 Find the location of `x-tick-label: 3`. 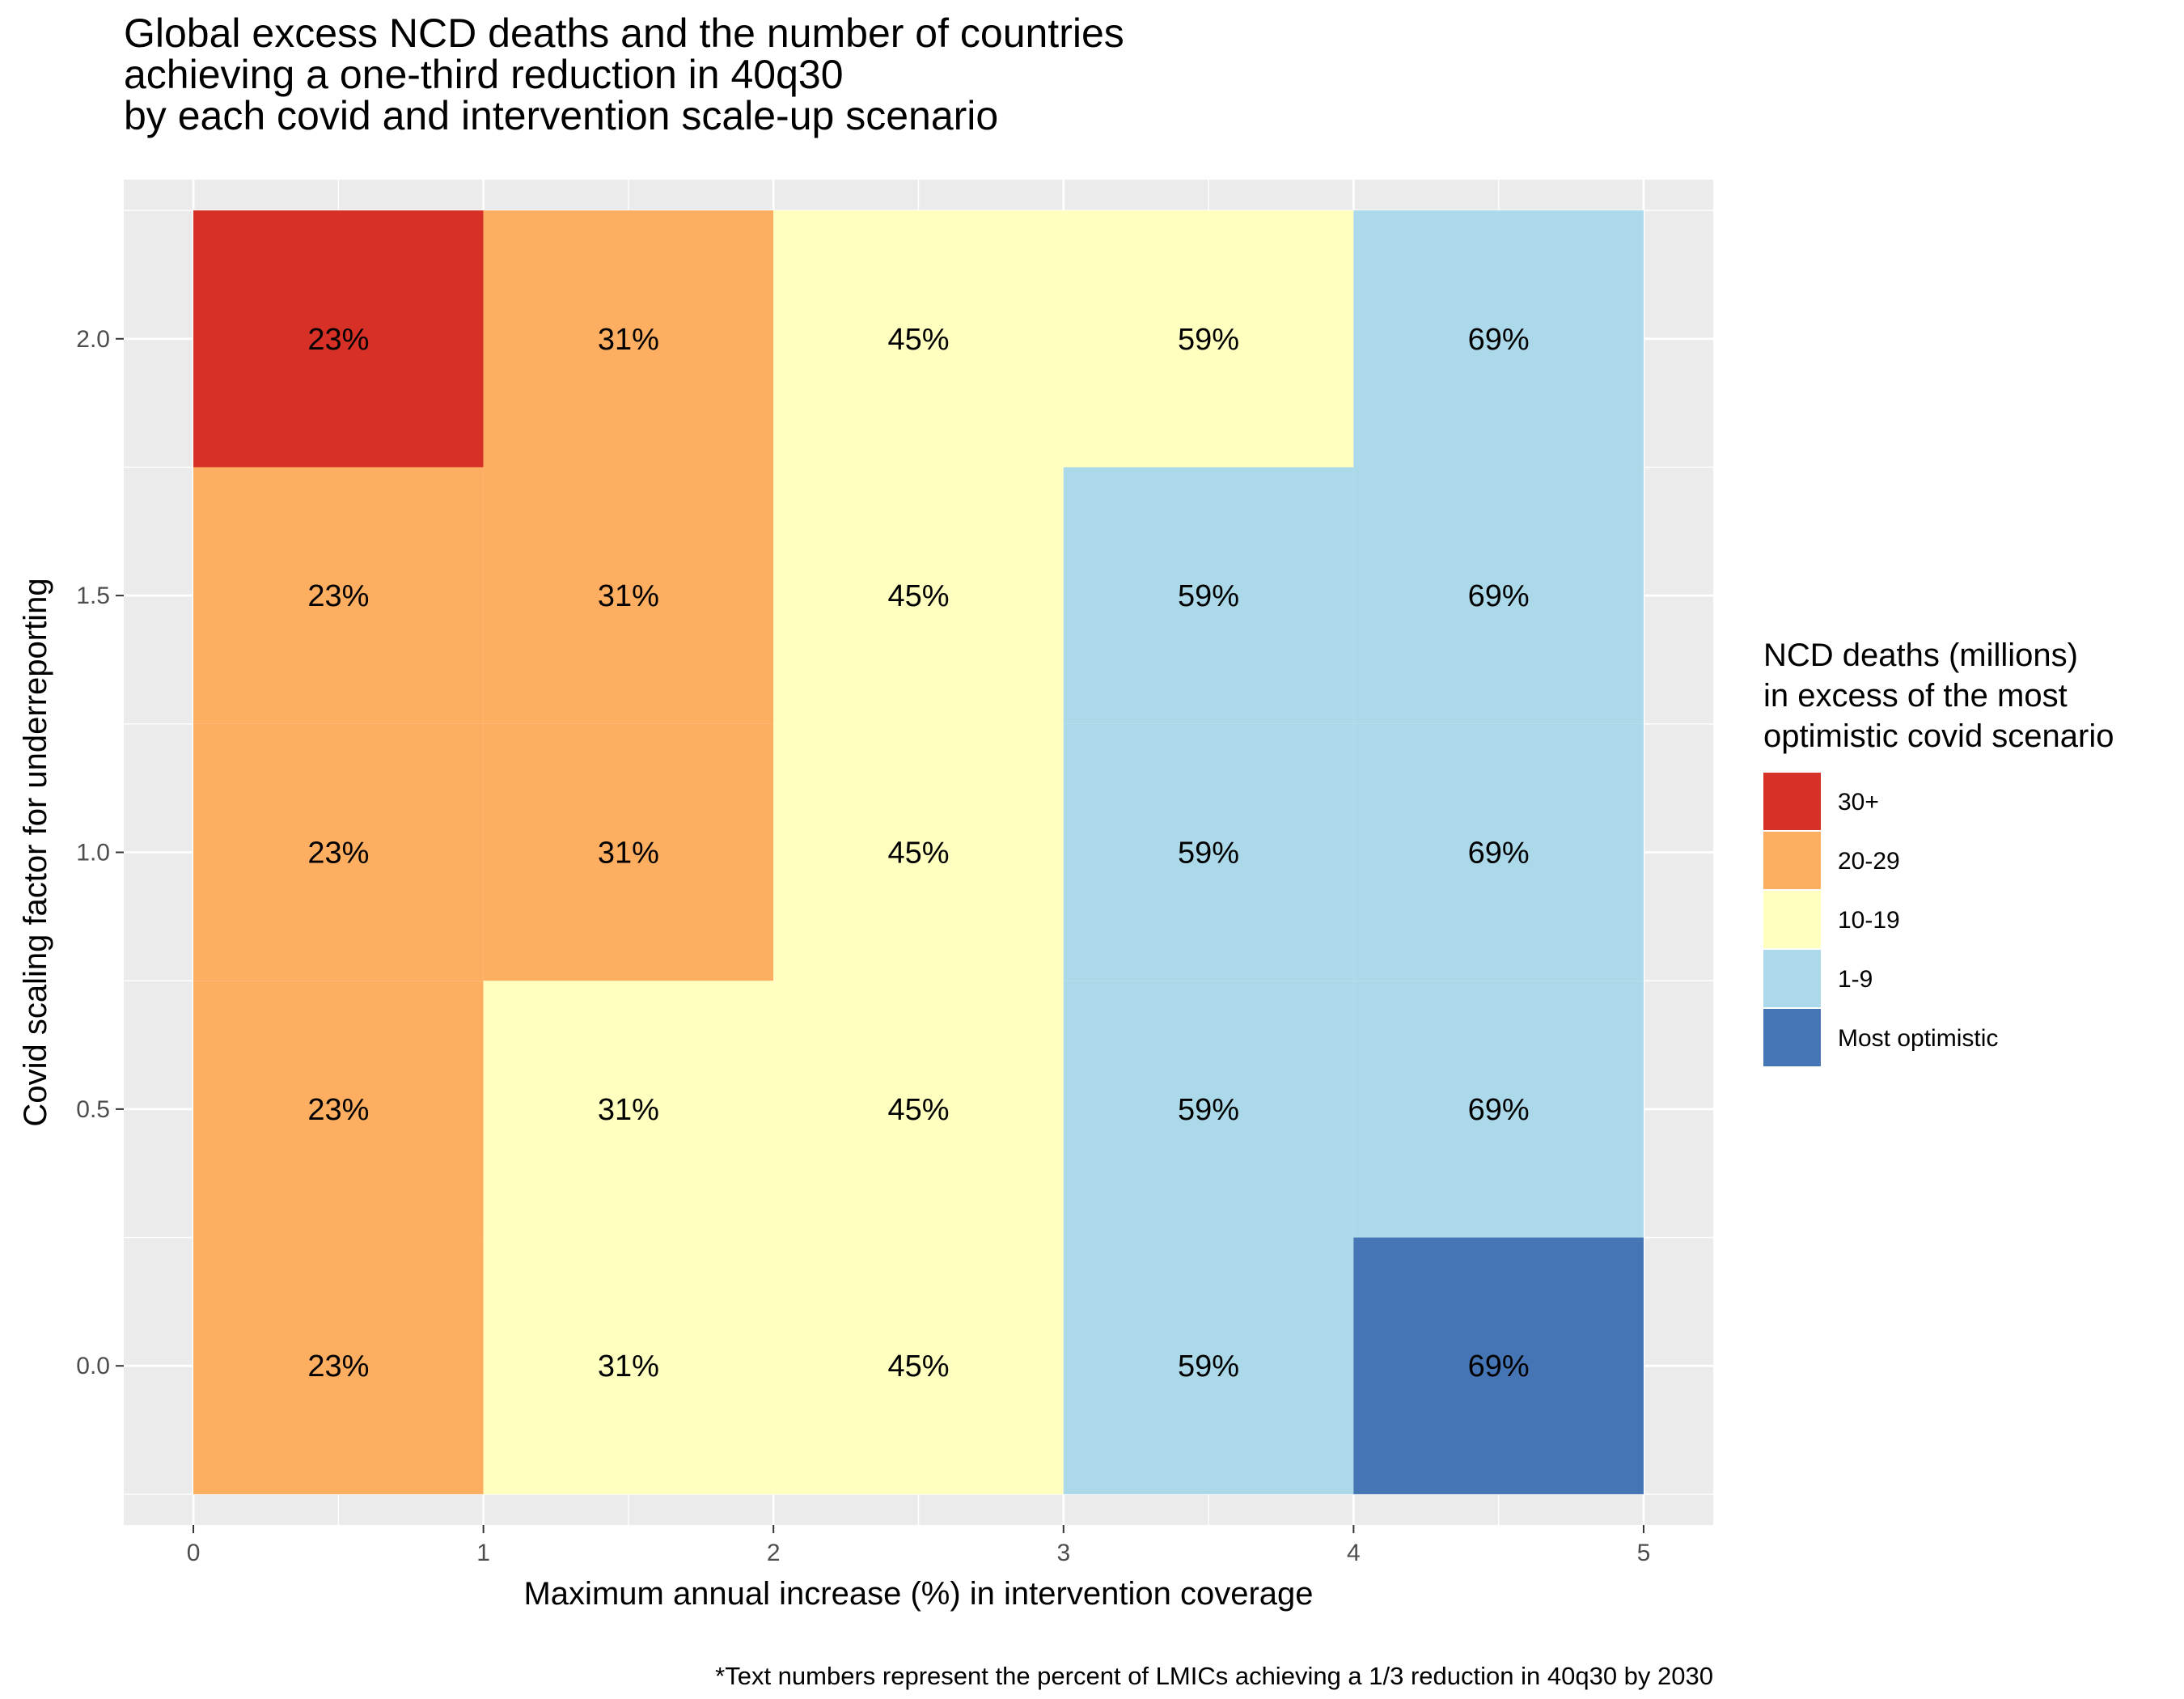

x-tick-label: 3 is located at coordinates (1063, 1553).